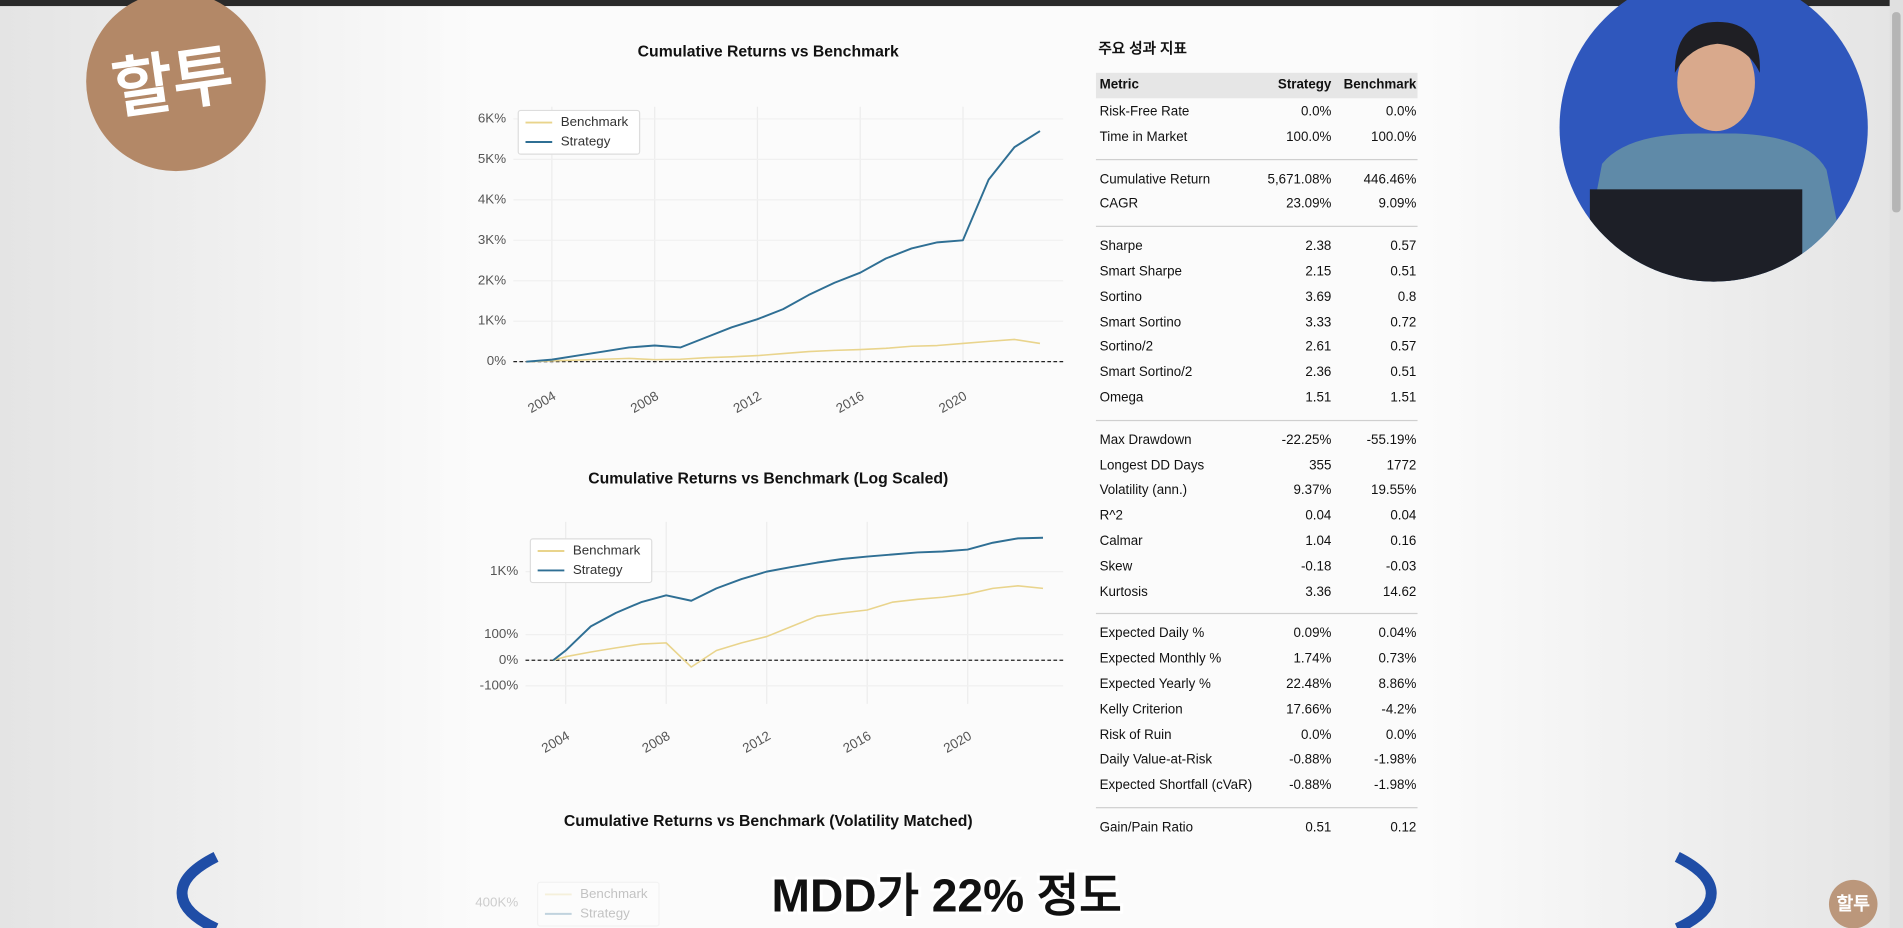 The image size is (1903, 928). Describe the element at coordinates (1713, 141) in the screenshot. I see `webcam` at that location.